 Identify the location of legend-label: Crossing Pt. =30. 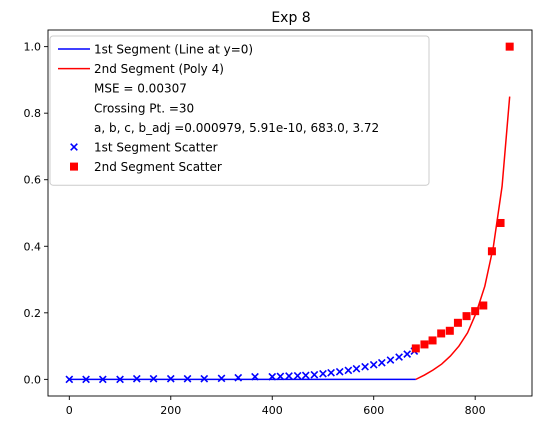
(144, 108).